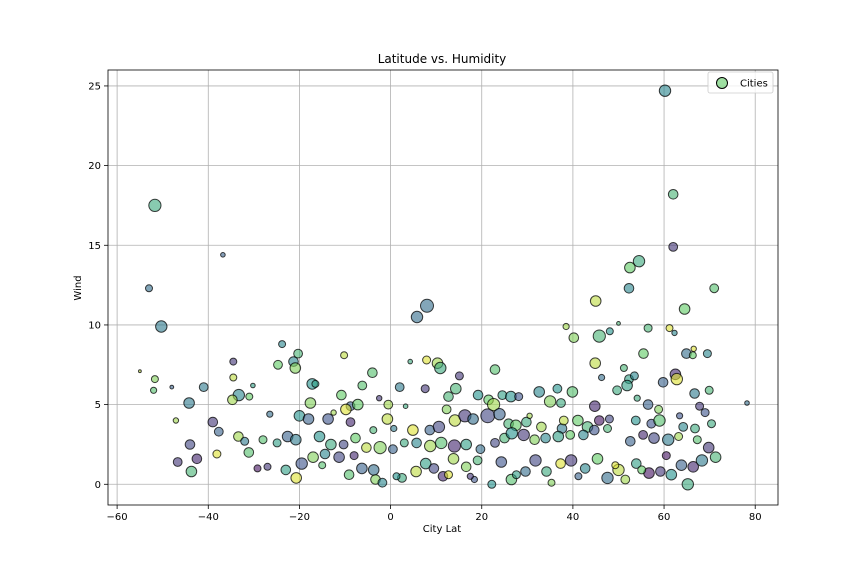  Describe the element at coordinates (573, 517) in the screenshot. I see `x-tick-label: 40` at that location.